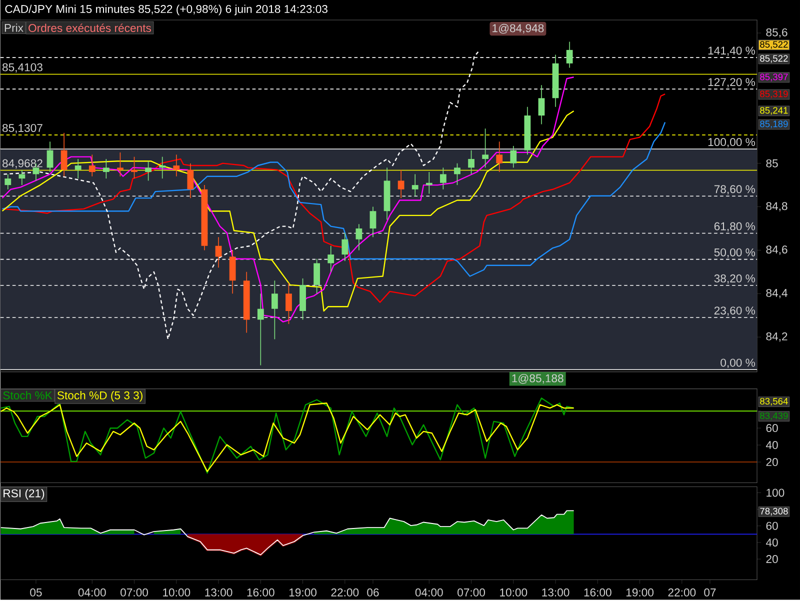 This screenshot has width=800, height=601. I want to click on annotation: 127,20 %, so click(732, 83).